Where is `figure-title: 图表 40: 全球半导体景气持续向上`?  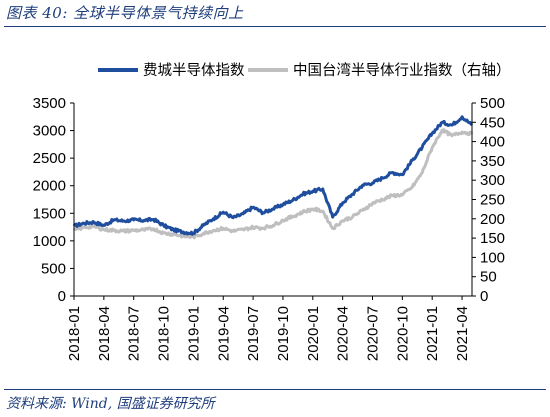
figure-title: 图表 40: 全球半导体景气持续向上 is located at coordinates (125, 13).